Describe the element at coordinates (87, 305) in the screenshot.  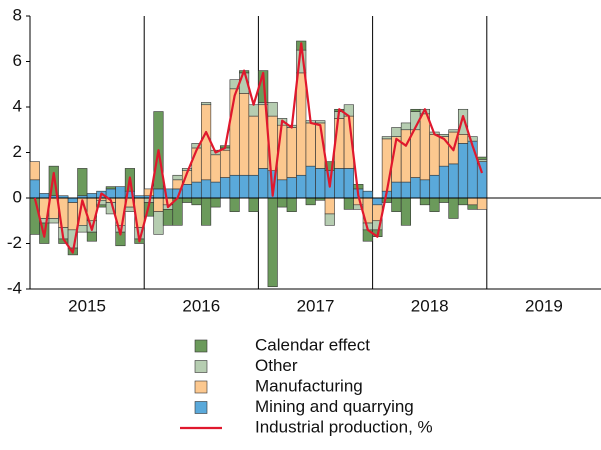
I see `x-tick-label: 2015` at that location.